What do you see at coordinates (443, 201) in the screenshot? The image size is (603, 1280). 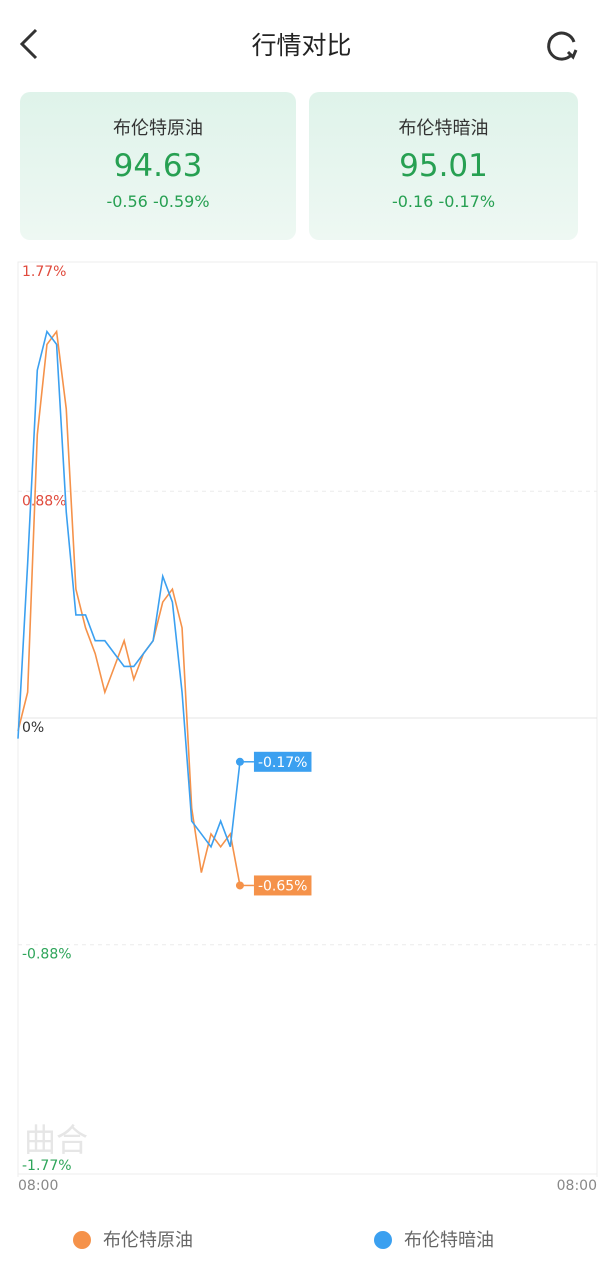 I see `card-change: -0.16 -0.17%` at bounding box center [443, 201].